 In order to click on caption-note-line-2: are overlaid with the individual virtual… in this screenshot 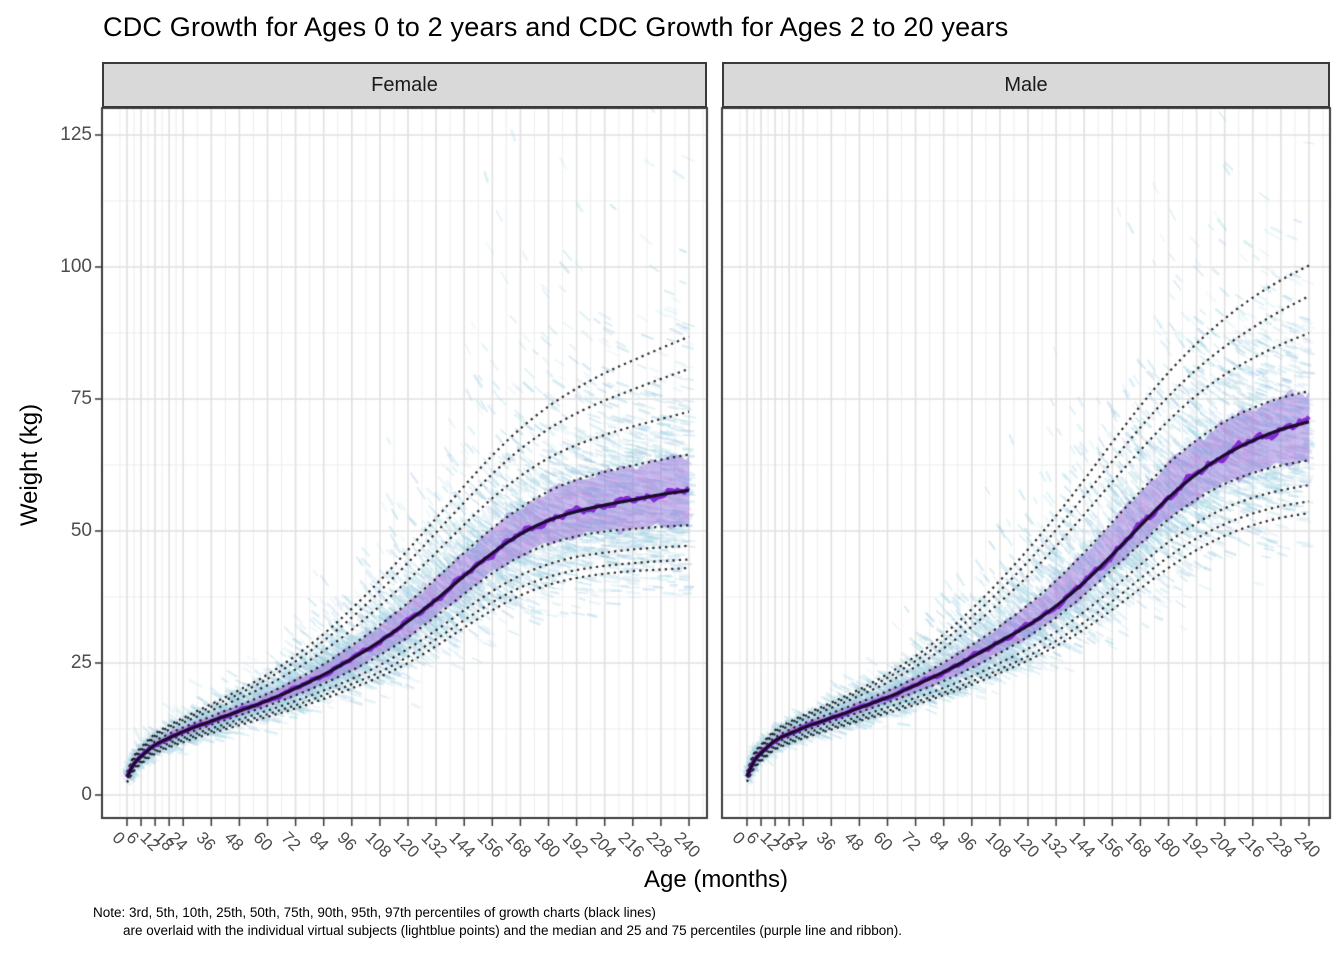, I will do `click(512, 930)`.